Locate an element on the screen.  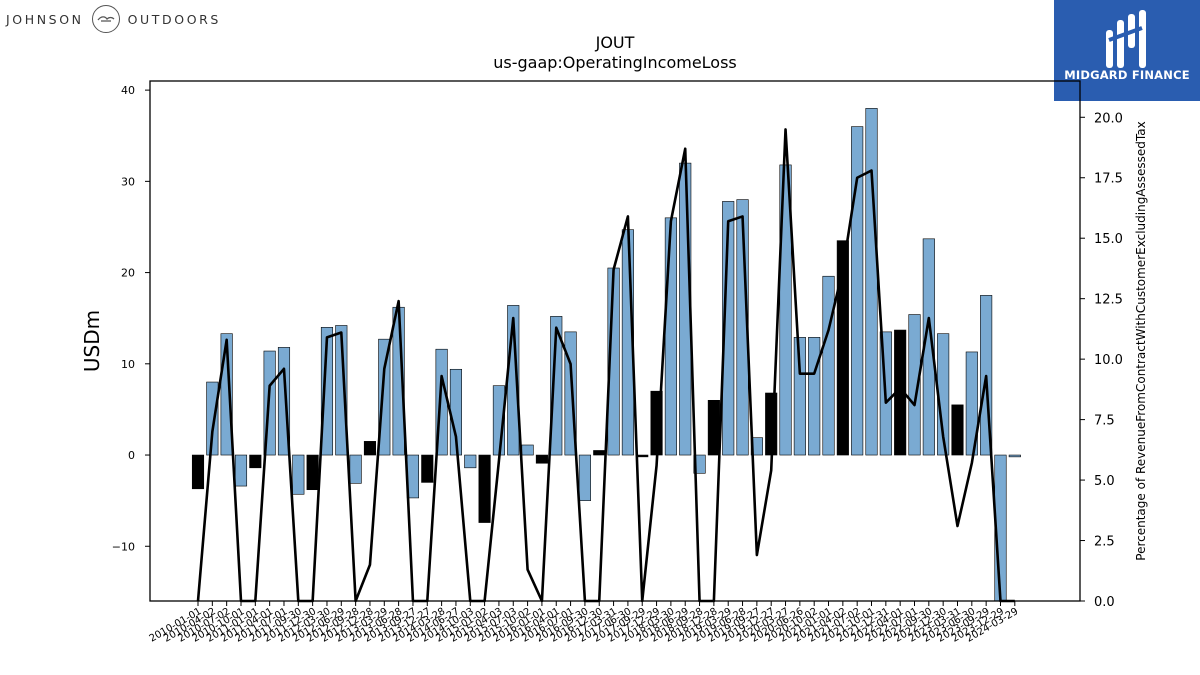
bird-icon is located at coordinates (106, 19).